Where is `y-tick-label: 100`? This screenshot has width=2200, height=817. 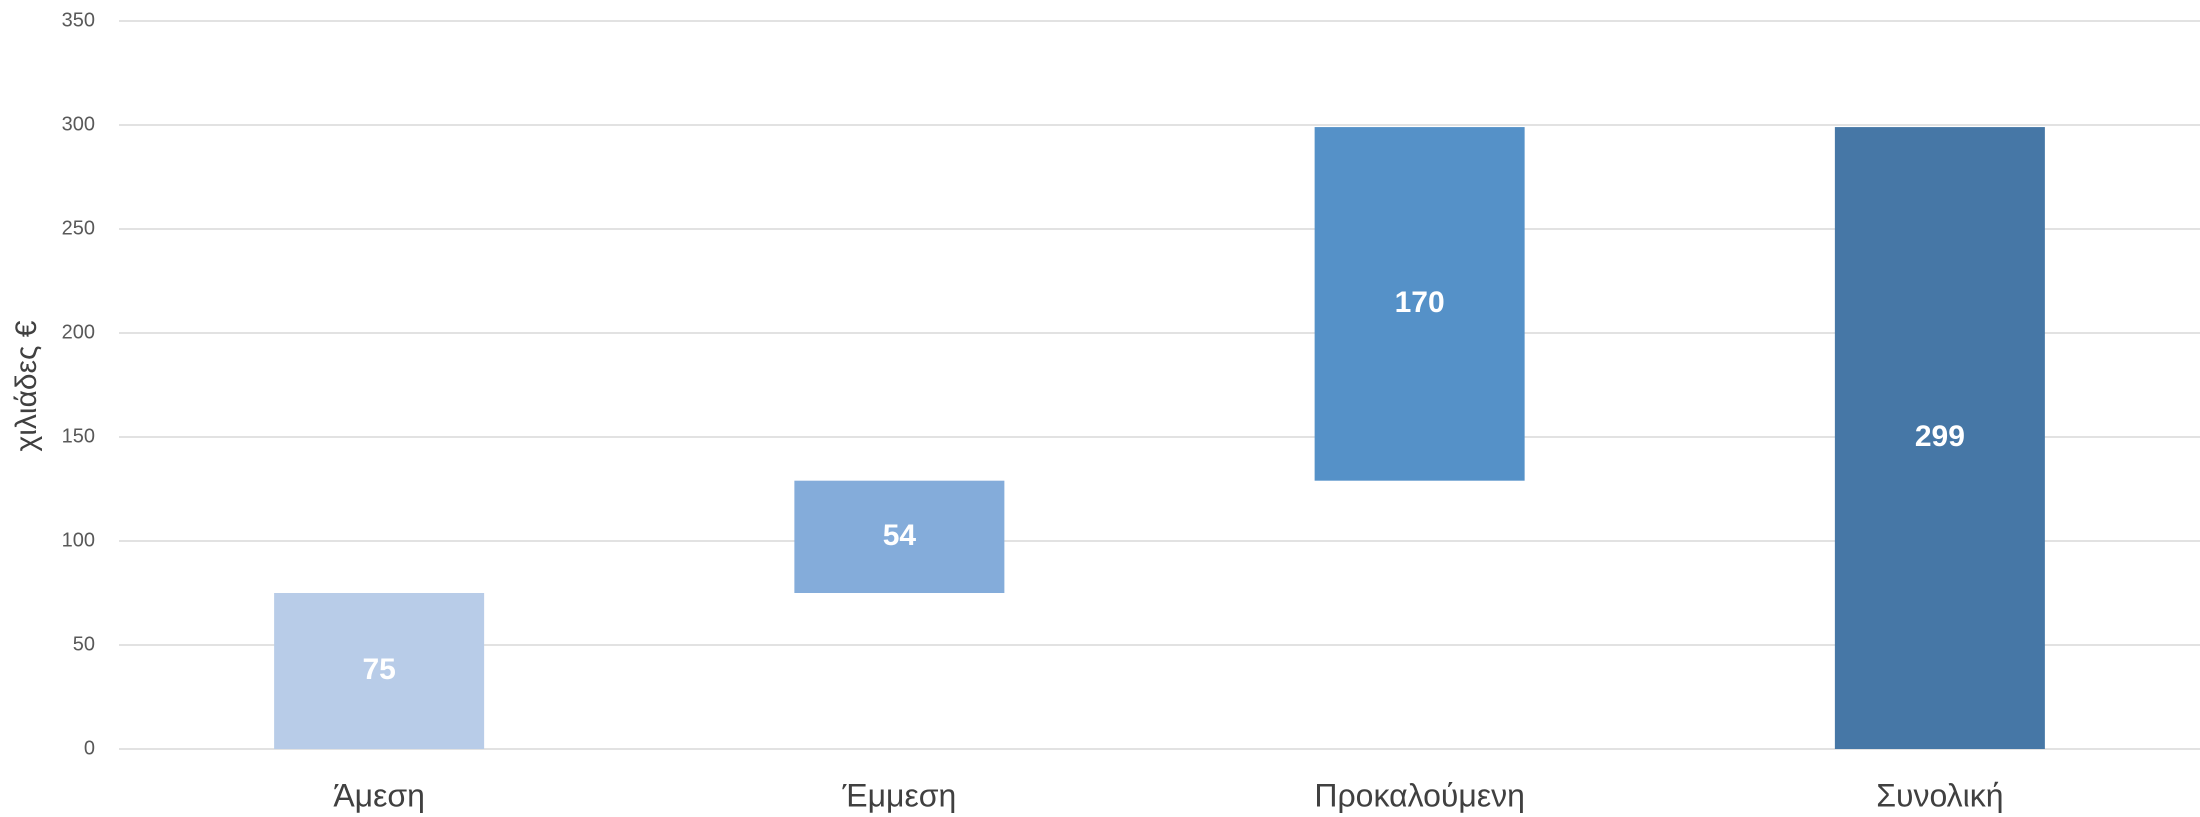
y-tick-label: 100 is located at coordinates (78, 540).